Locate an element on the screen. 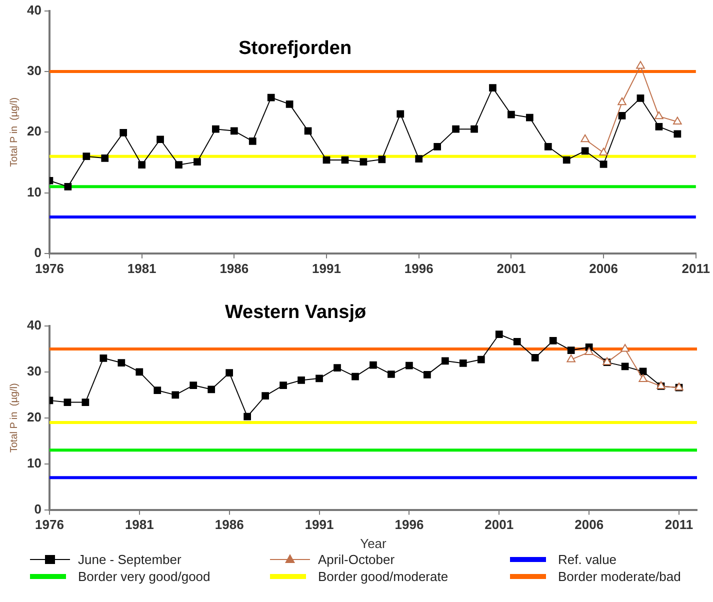 This screenshot has width=713, height=602. text: Storefjorden is located at coordinates (295, 49).